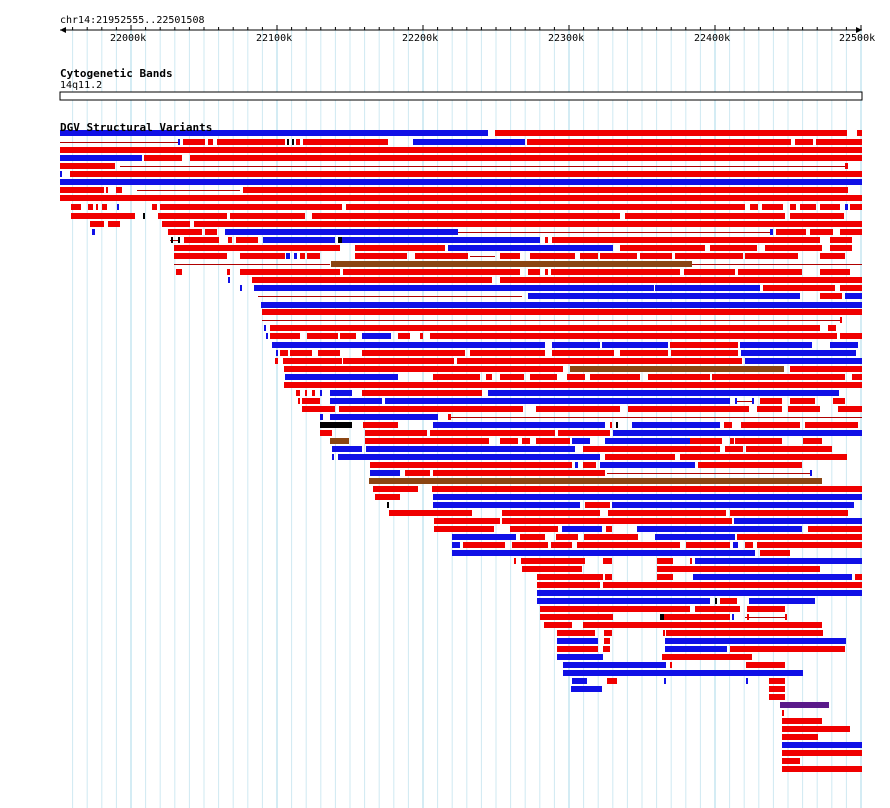 This screenshot has height=808, width=890. I want to click on cytoband-bar, so click(461, 96).